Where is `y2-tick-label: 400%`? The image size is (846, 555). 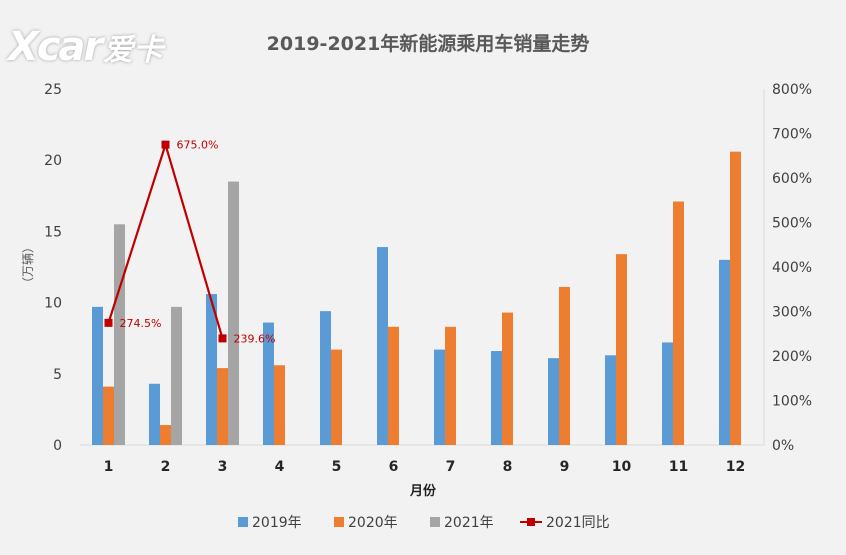
y2-tick-label: 400% is located at coordinates (792, 268).